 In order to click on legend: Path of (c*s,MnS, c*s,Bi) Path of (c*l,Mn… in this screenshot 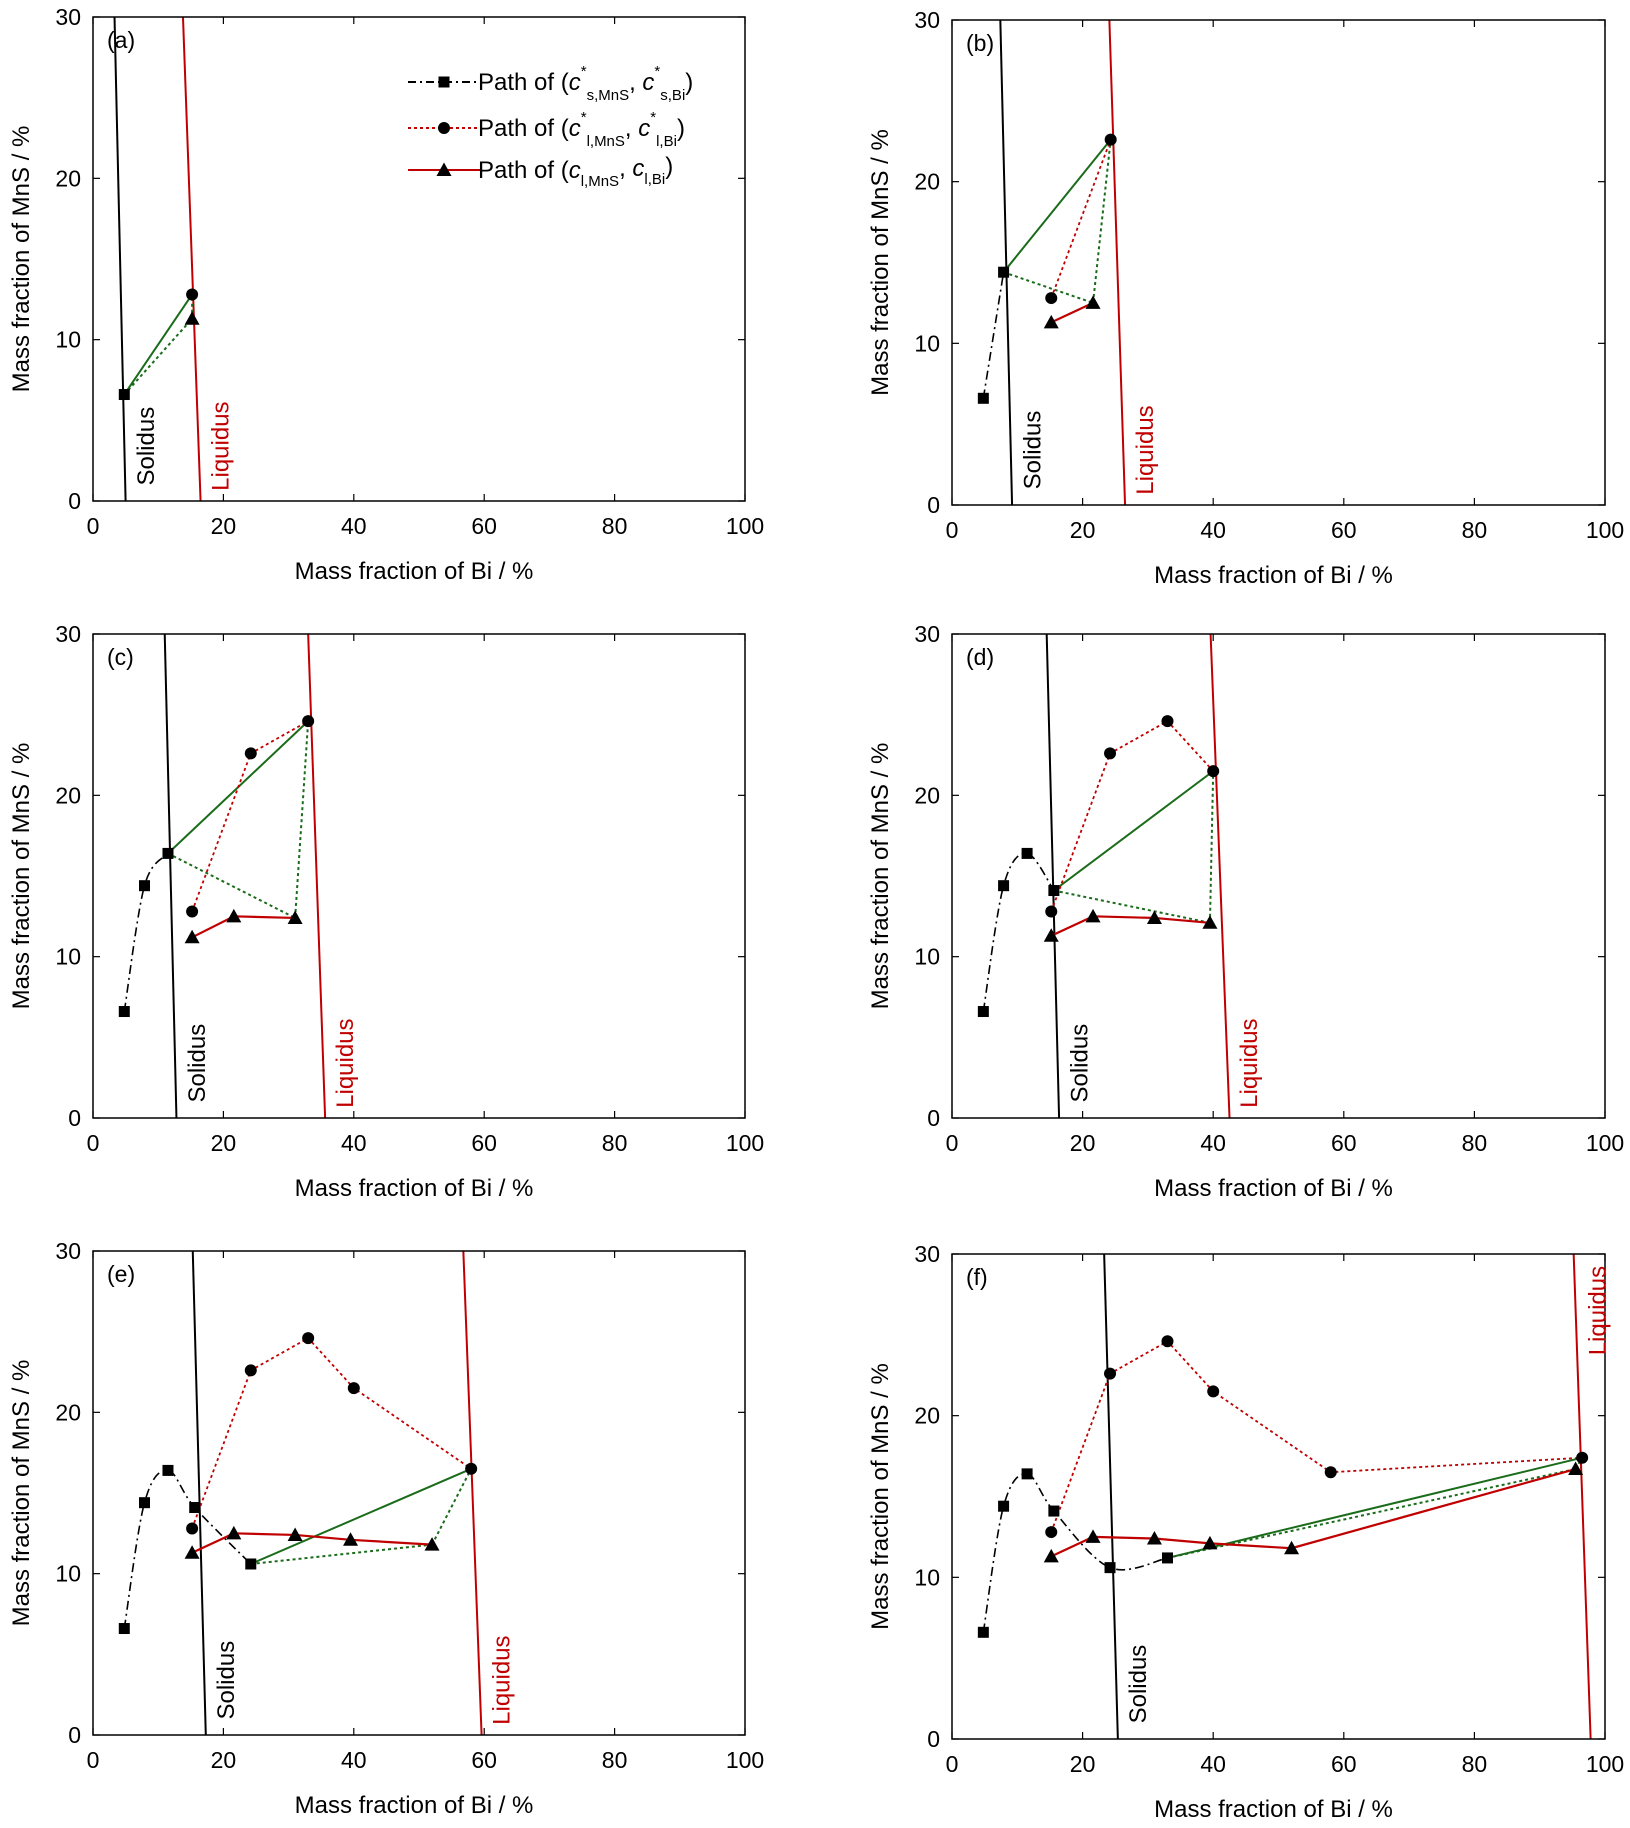, I will do `click(550, 126)`.